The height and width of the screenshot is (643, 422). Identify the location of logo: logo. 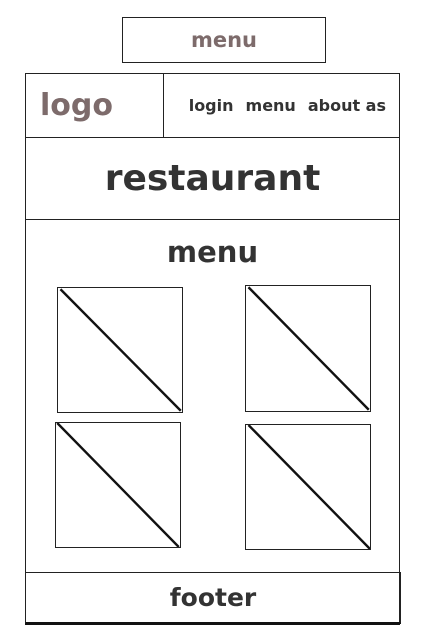
(94, 105).